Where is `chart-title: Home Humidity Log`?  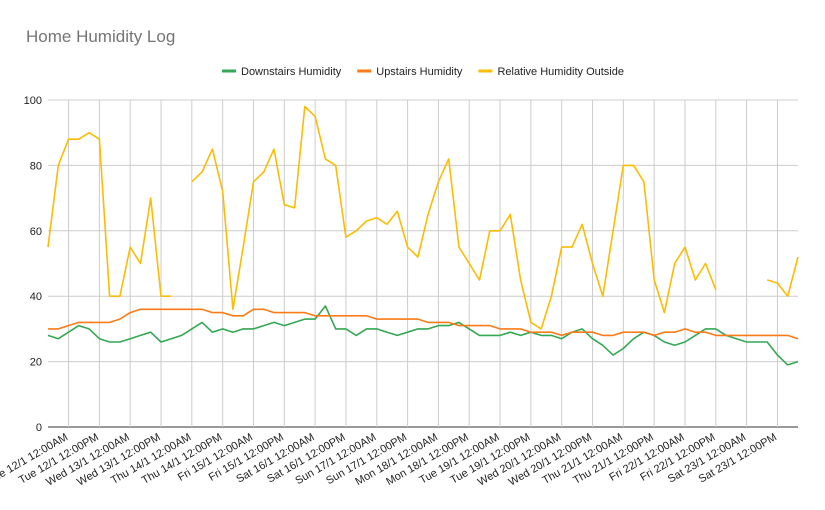 chart-title: Home Humidity Log is located at coordinates (100, 36).